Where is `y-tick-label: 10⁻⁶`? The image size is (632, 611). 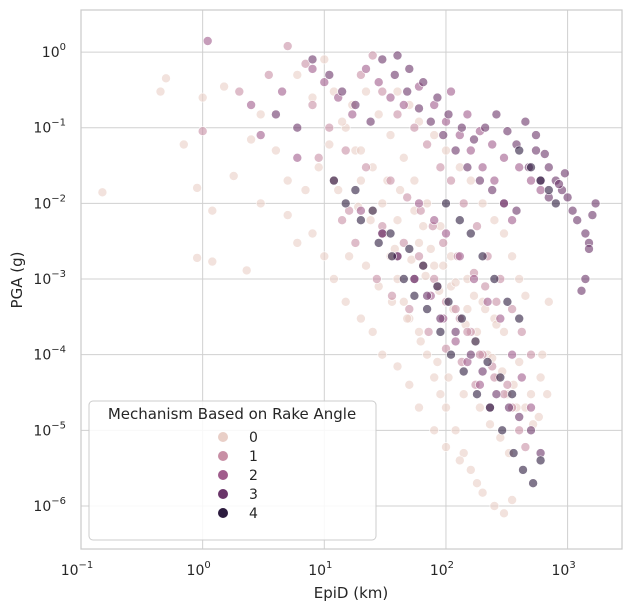 y-tick-label: 10⁻⁶ is located at coordinates (49, 505).